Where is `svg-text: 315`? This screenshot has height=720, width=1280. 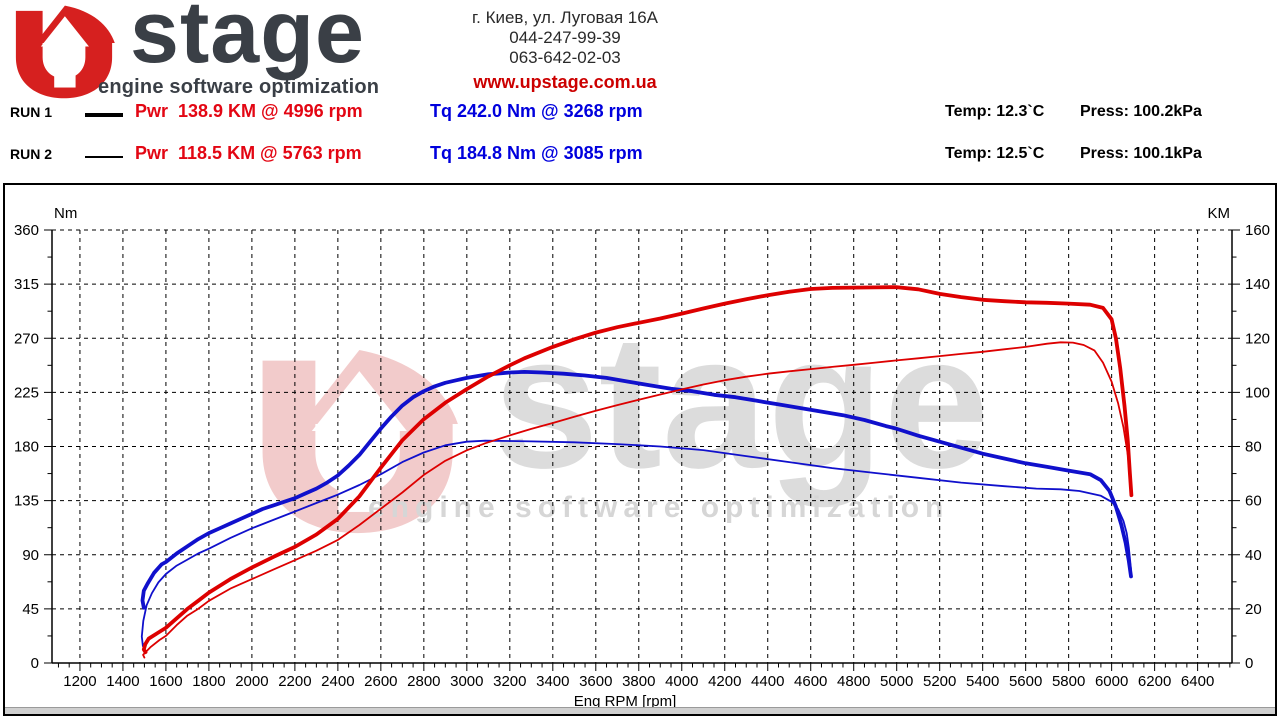
svg-text: 315 is located at coordinates (26, 284).